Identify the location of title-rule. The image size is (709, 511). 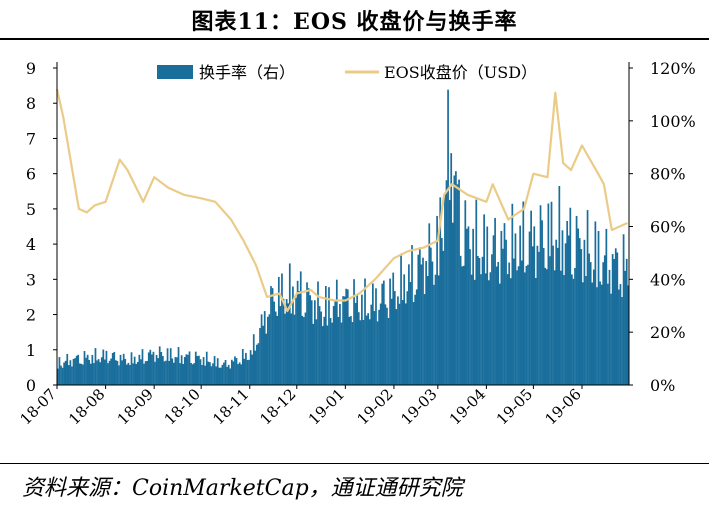
(354, 39).